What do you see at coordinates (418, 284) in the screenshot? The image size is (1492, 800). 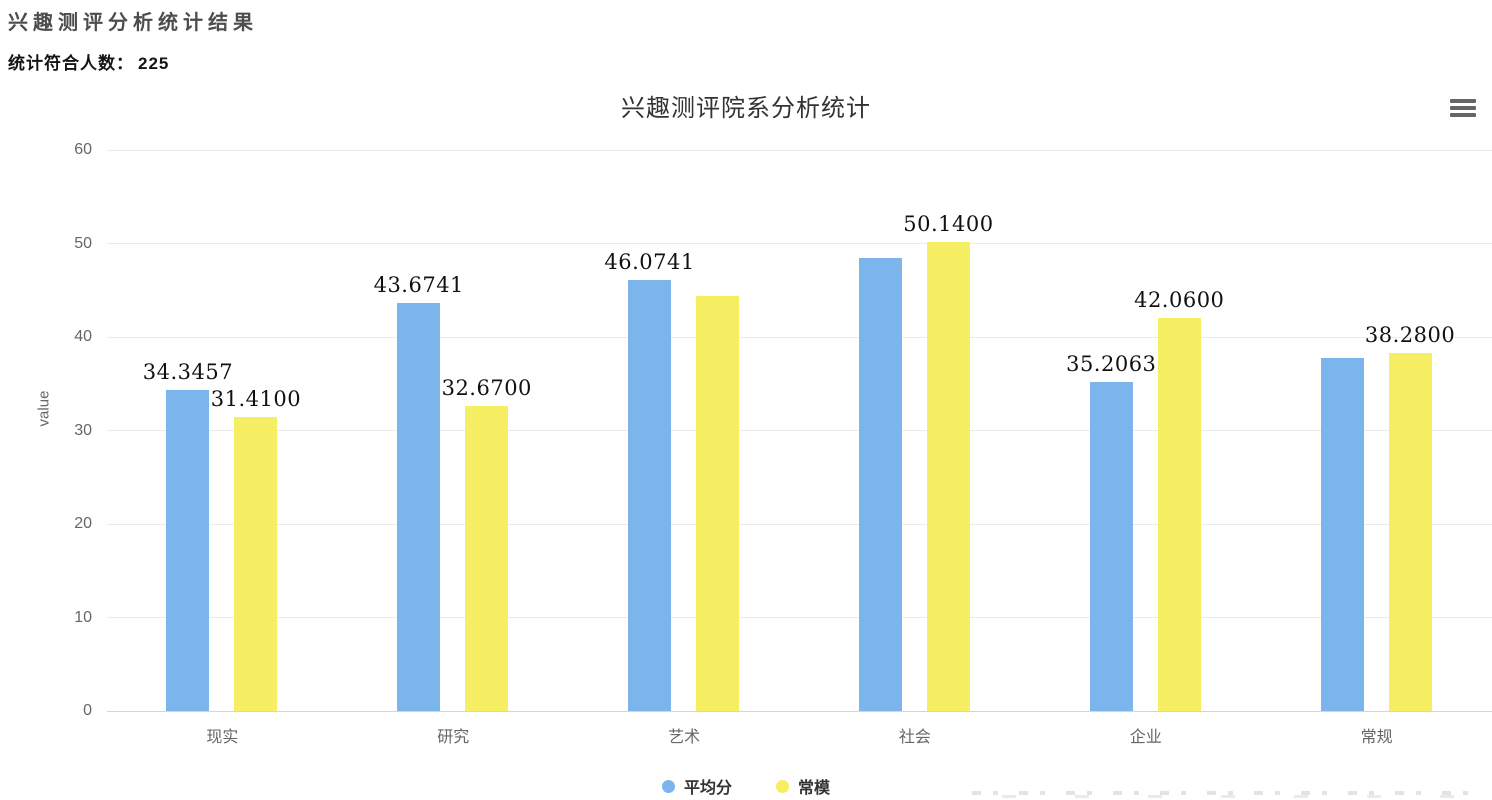 I see `avg-data-label-1: 43.6741` at bounding box center [418, 284].